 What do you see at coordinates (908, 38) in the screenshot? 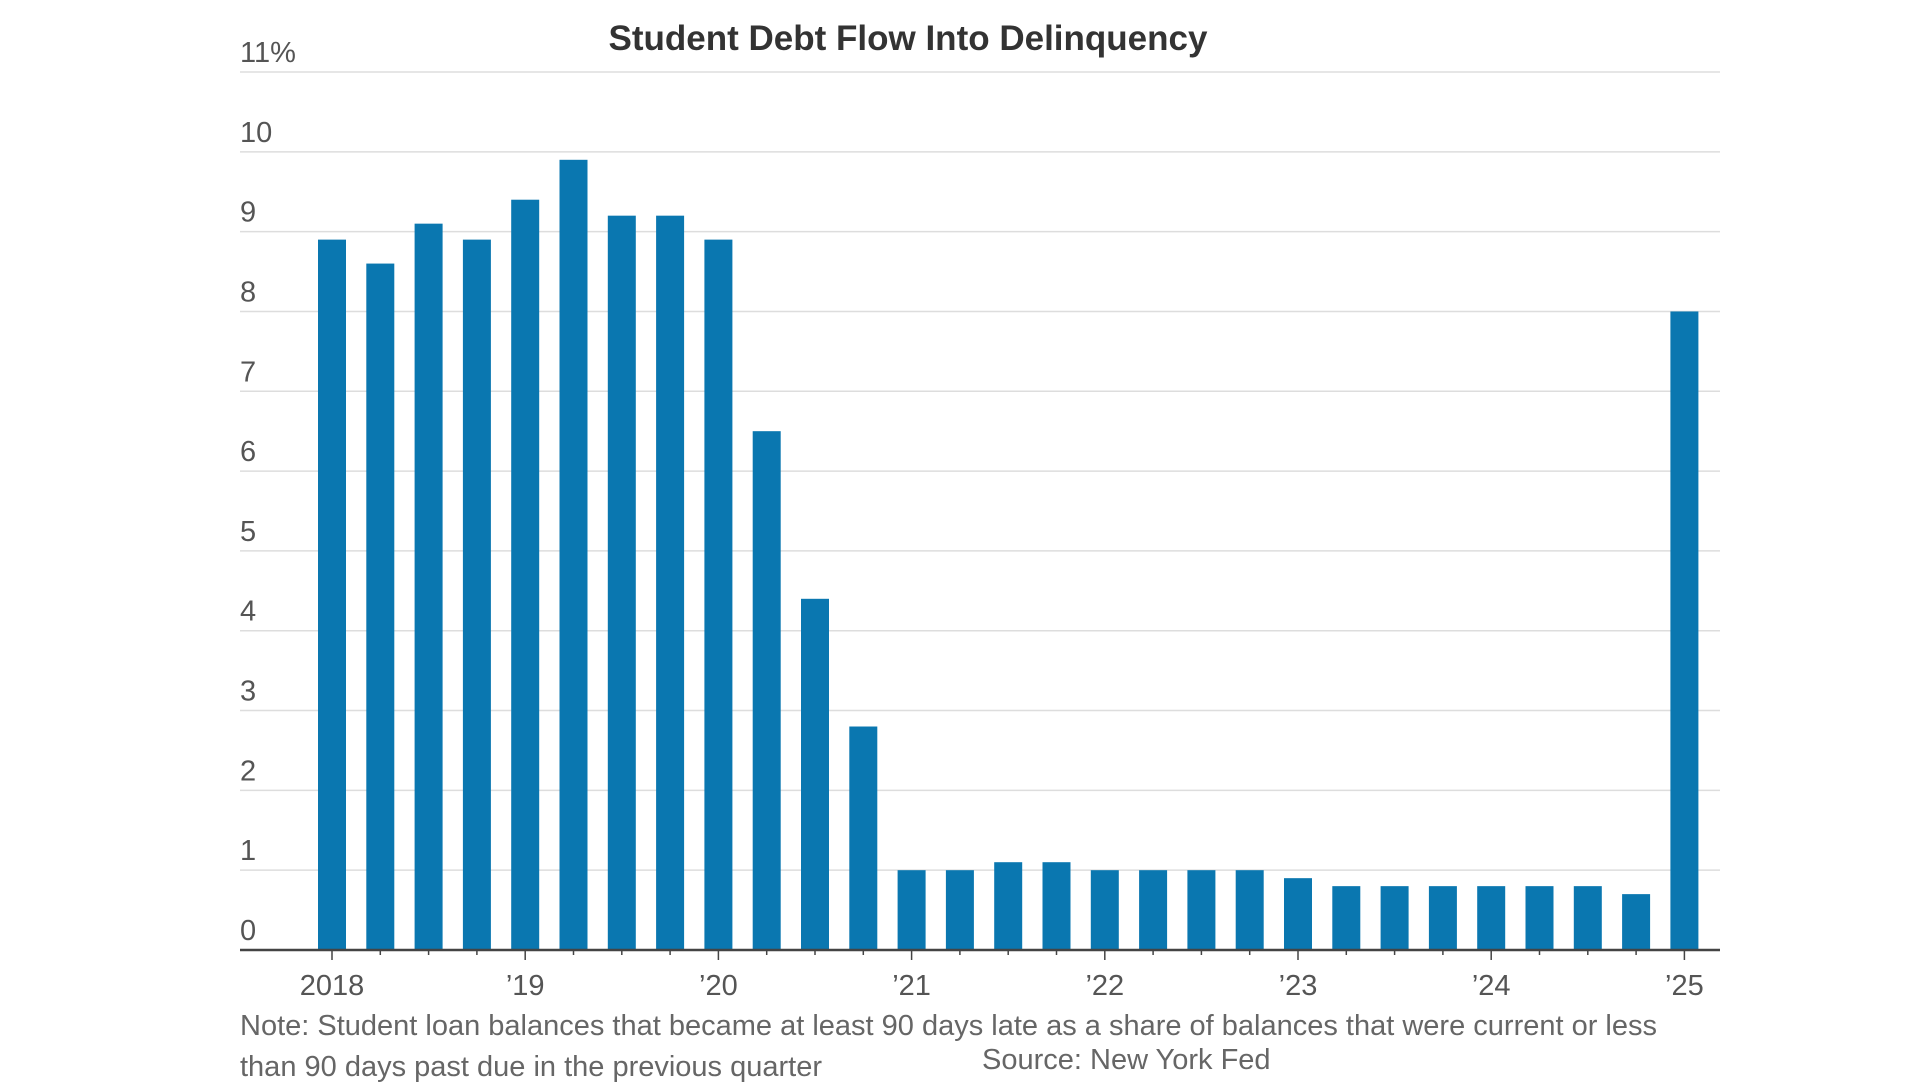
I see `chart-title: Student Debt Flow Into Delinquency` at bounding box center [908, 38].